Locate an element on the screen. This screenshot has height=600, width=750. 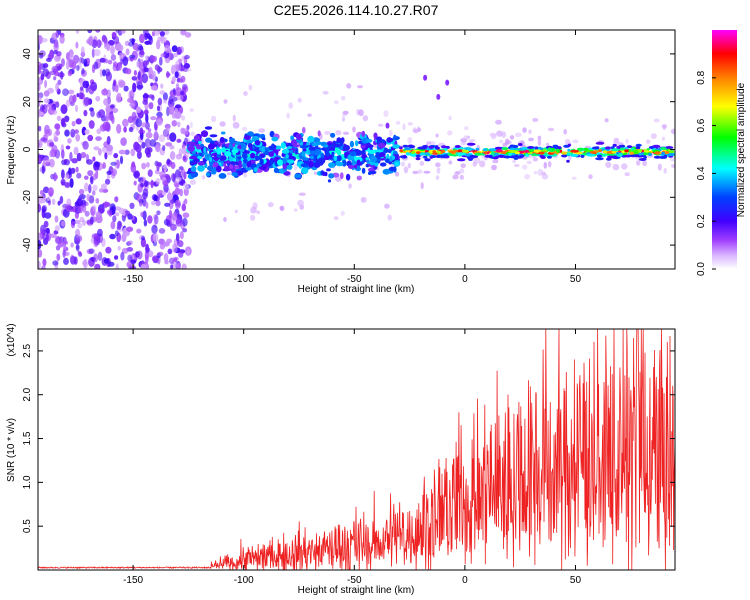
colorbar-tick-label: 0.2 is located at coordinates (701, 221).